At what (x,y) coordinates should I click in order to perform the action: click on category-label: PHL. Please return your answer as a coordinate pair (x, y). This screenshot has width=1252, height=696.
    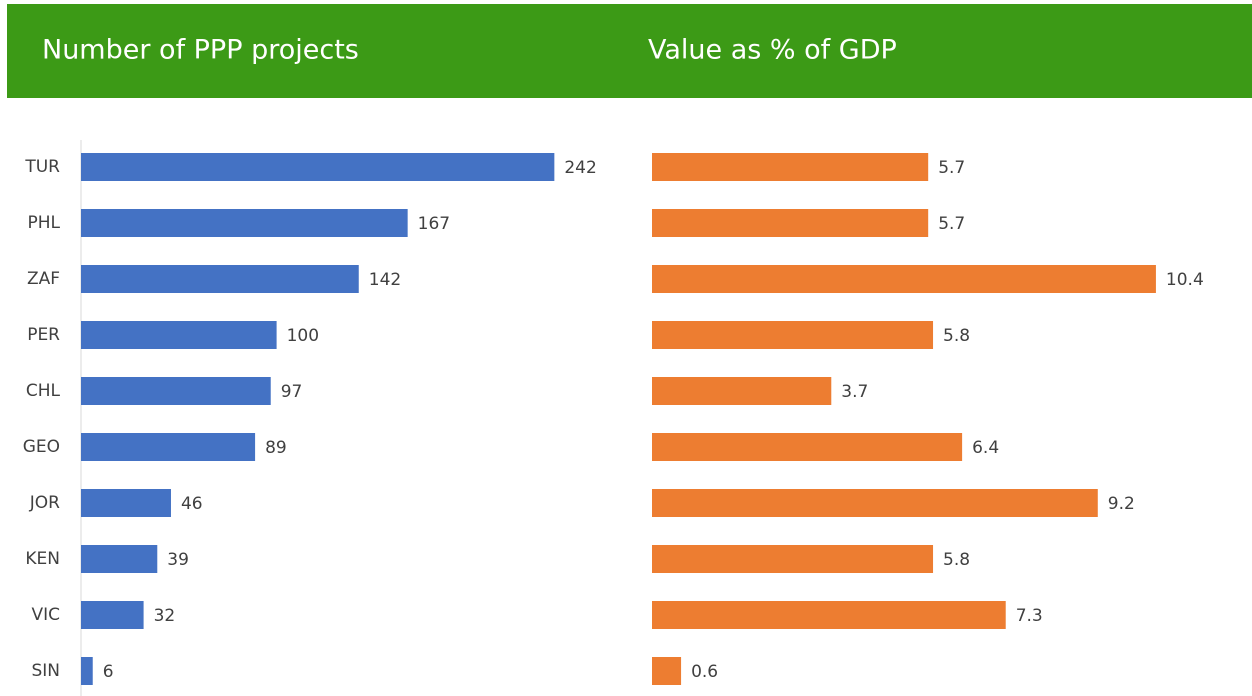
    Looking at the image, I should click on (43, 223).